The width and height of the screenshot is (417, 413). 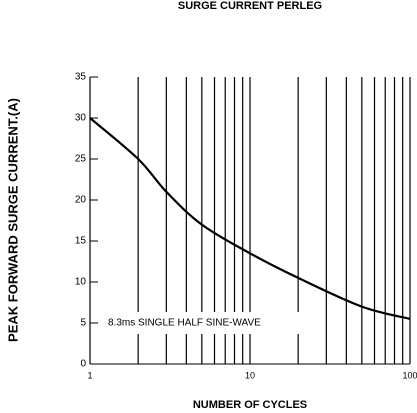 What do you see at coordinates (83, 364) in the screenshot?
I see `y-tick-label: 0` at bounding box center [83, 364].